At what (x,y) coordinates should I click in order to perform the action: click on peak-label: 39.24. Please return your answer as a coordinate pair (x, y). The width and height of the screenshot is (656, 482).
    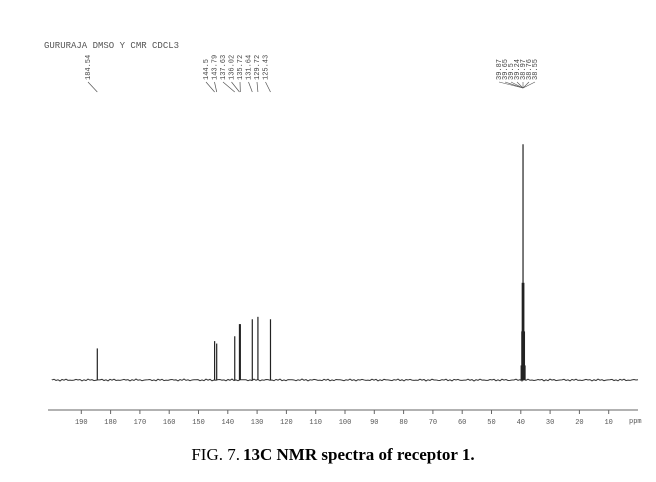
    Looking at the image, I should click on (518, 69).